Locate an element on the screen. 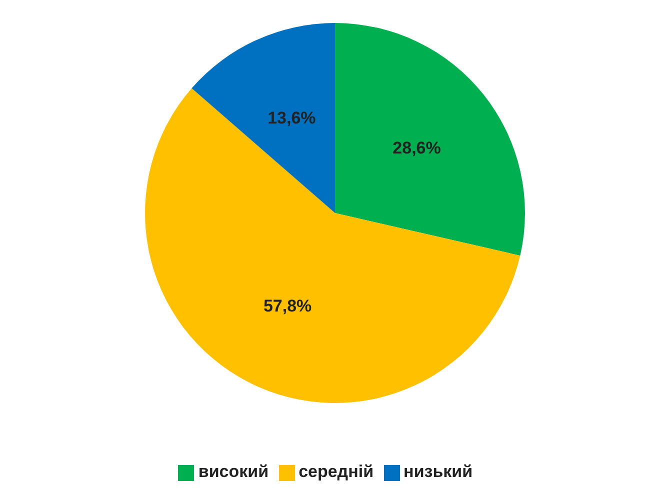  legend-label: високий is located at coordinates (233, 471).